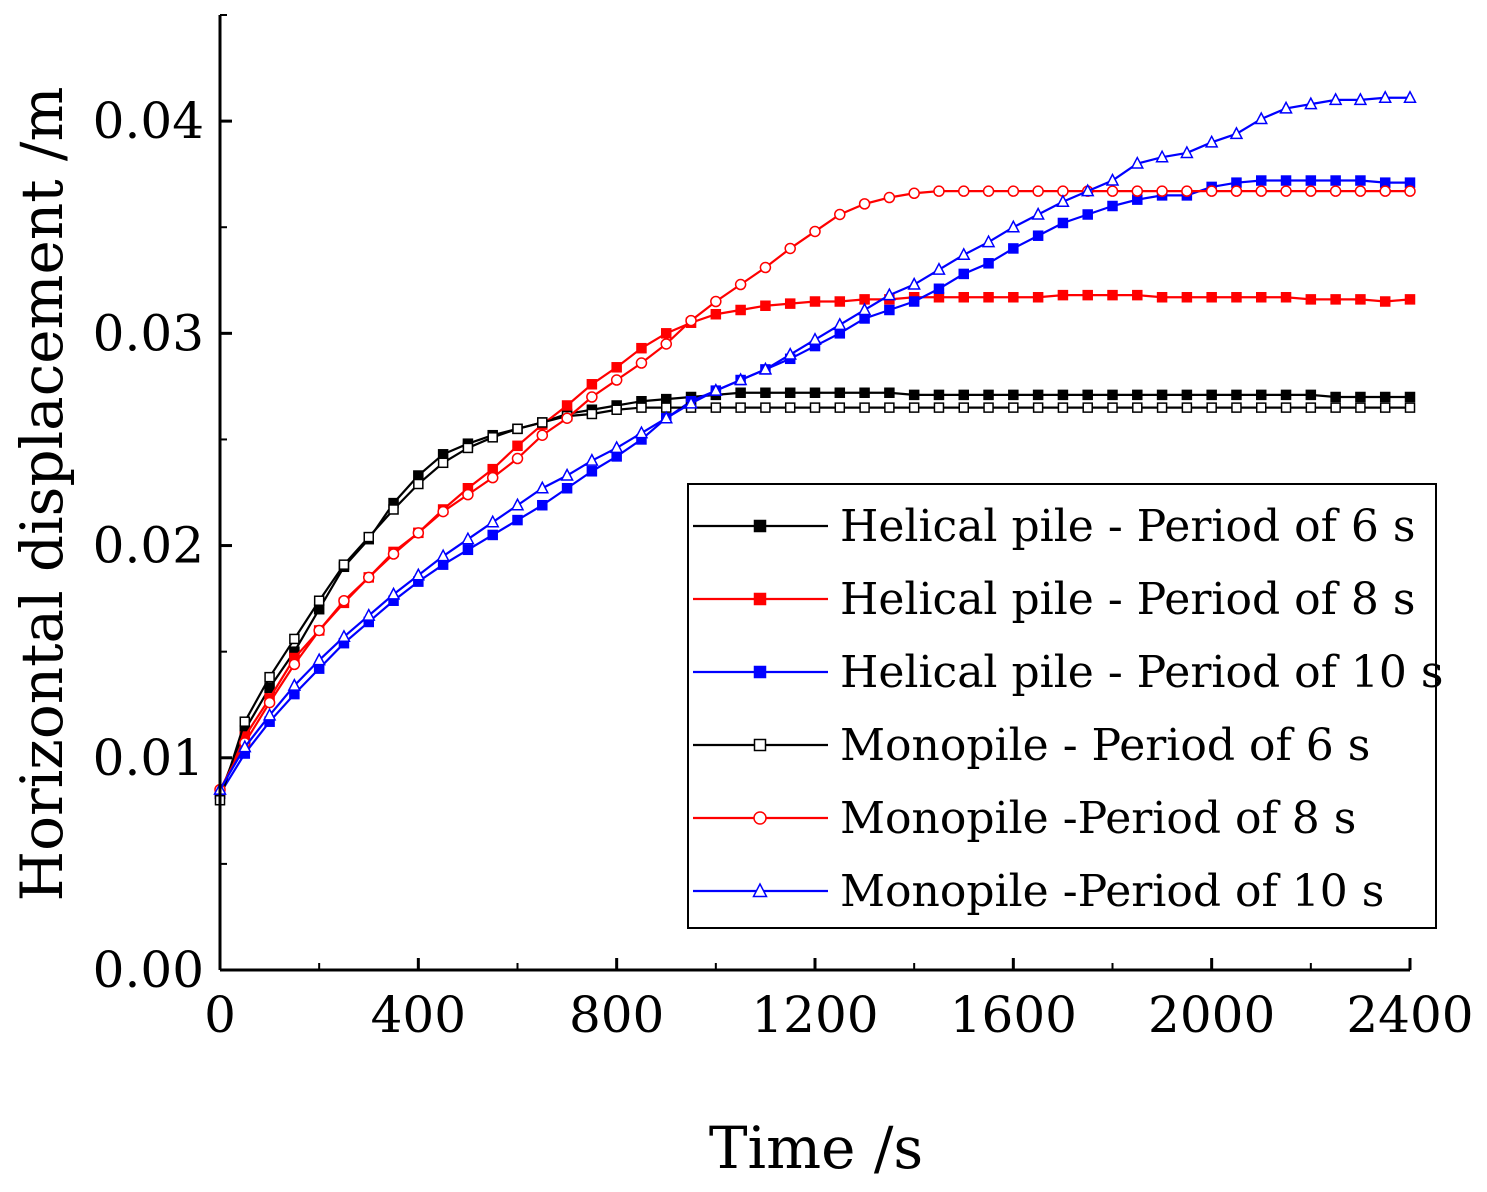  Describe the element at coordinates (418, 1015) in the screenshot. I see `x-tick-label: 400` at that location.